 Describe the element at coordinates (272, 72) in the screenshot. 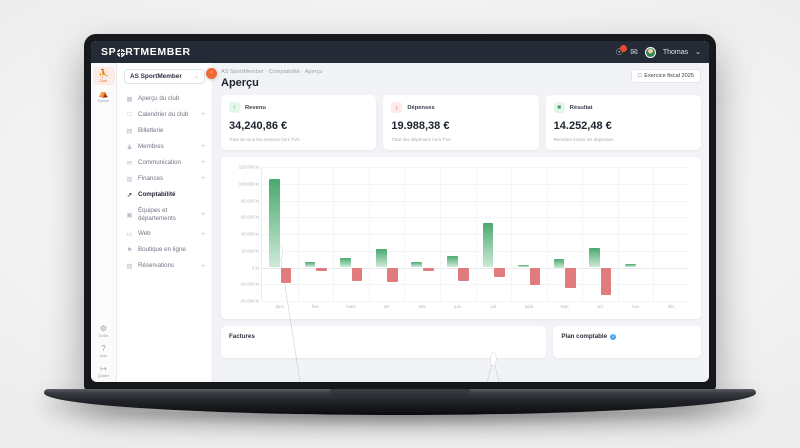

I see `breadcrumb: AS SportMember · Comptabilité · Aperçu` at that location.